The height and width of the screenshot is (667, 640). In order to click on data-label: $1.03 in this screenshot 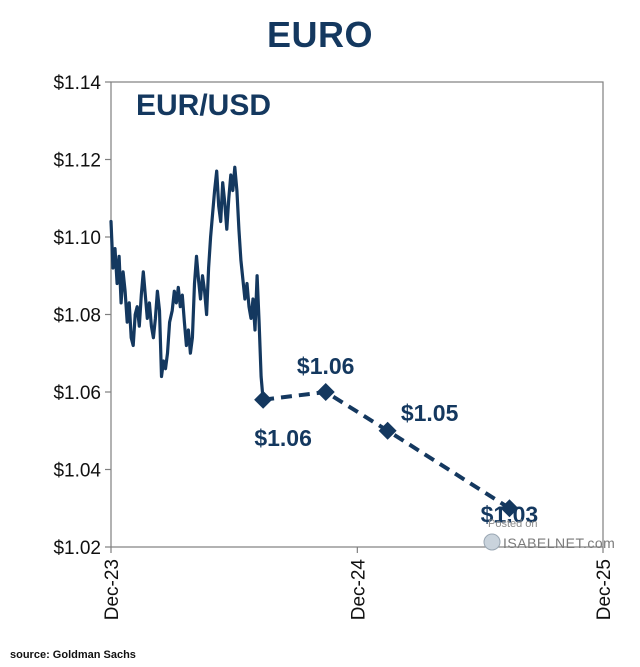, I will do `click(510, 514)`.